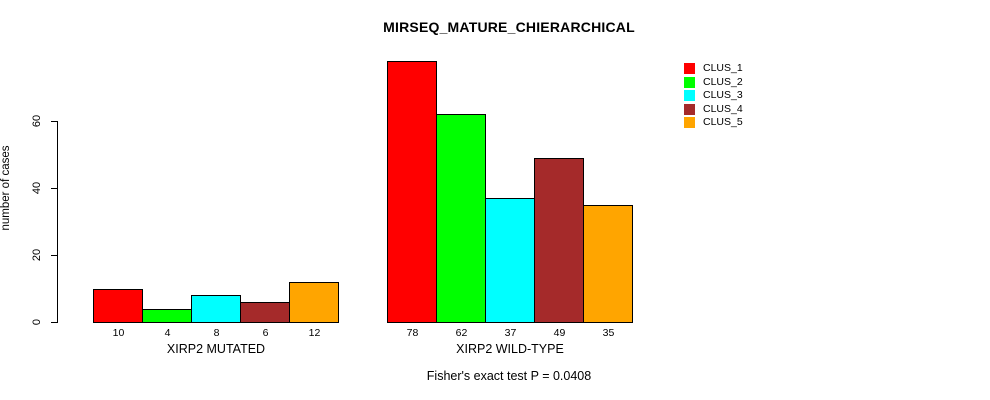 This screenshot has width=990, height=400. I want to click on legend-label: CLUS_4, so click(723, 108).